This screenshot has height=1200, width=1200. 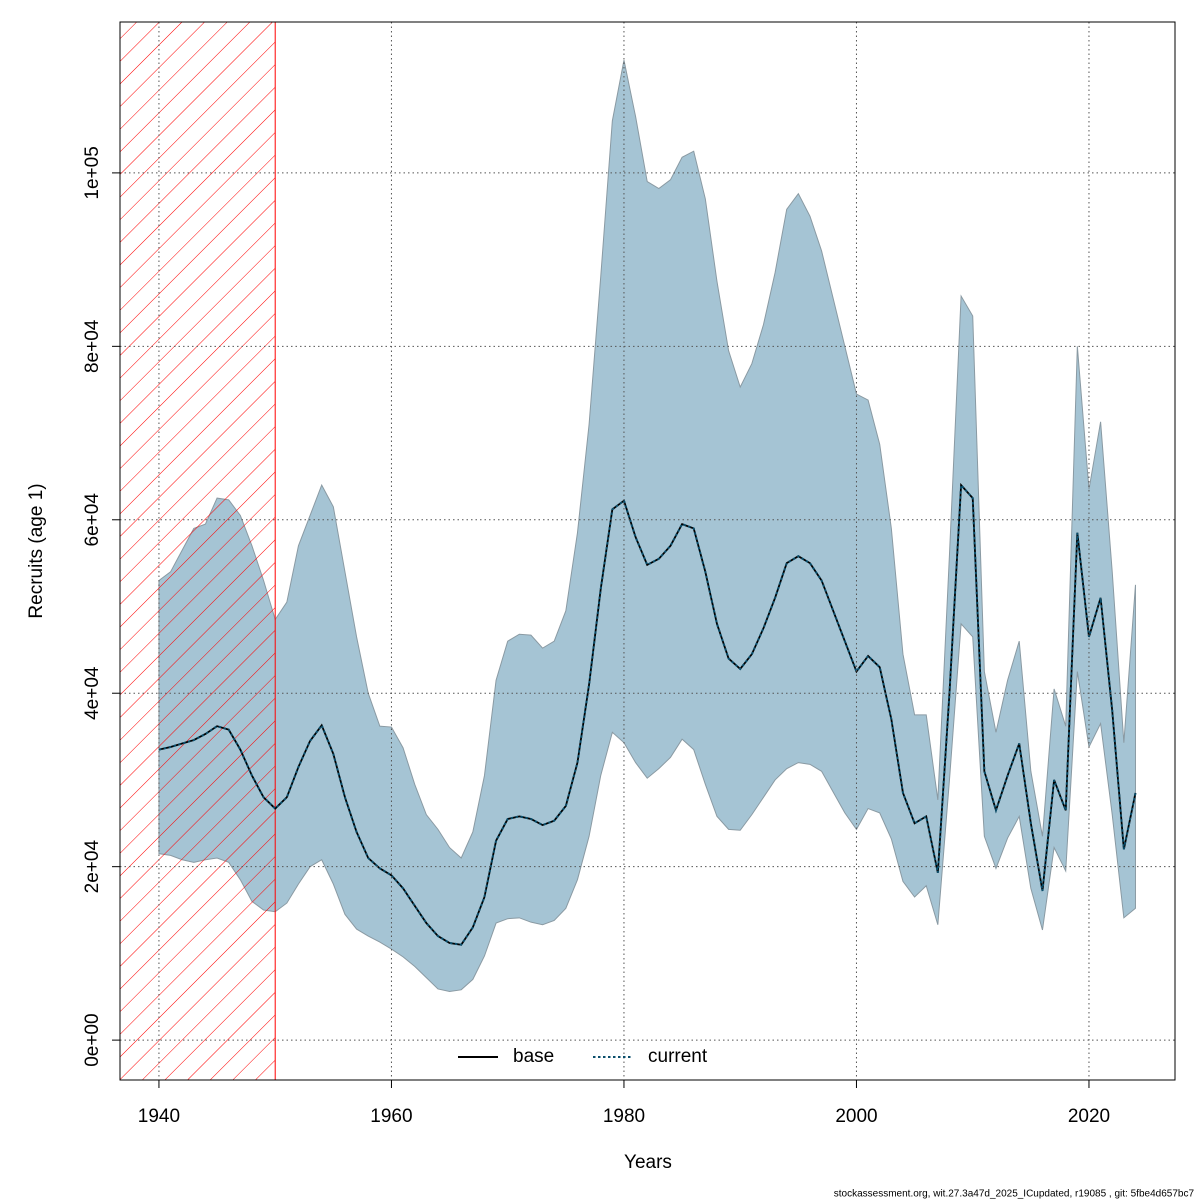 I want to click on legend-label: base, so click(x=533, y=1056).